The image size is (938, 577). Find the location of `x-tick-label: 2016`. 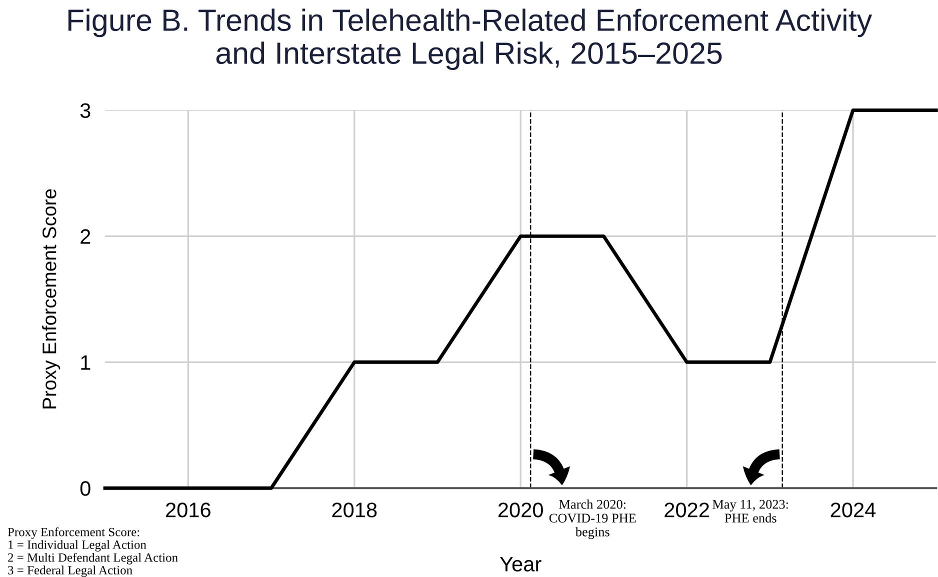

x-tick-label: 2016 is located at coordinates (188, 510).